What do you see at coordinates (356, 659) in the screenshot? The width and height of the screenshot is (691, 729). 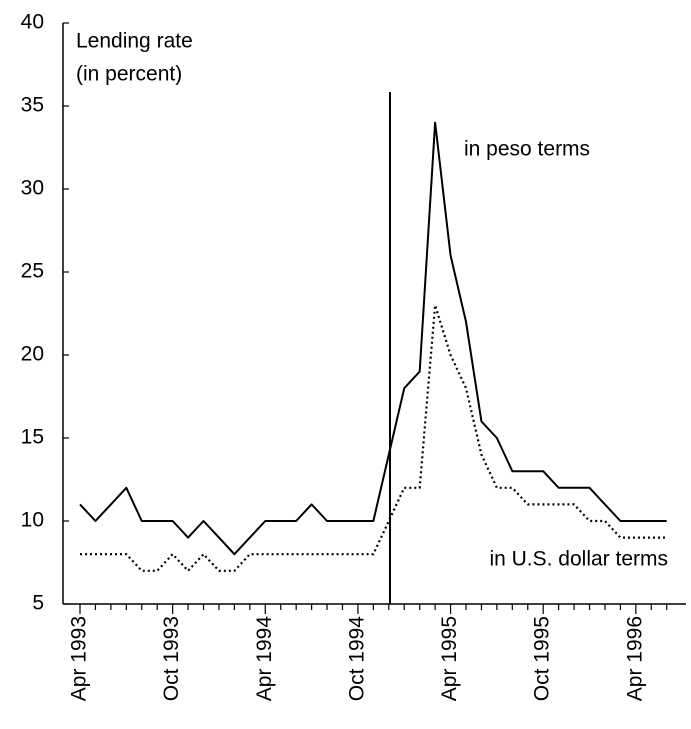 I see `x-tick-label: Oct 1994` at bounding box center [356, 659].